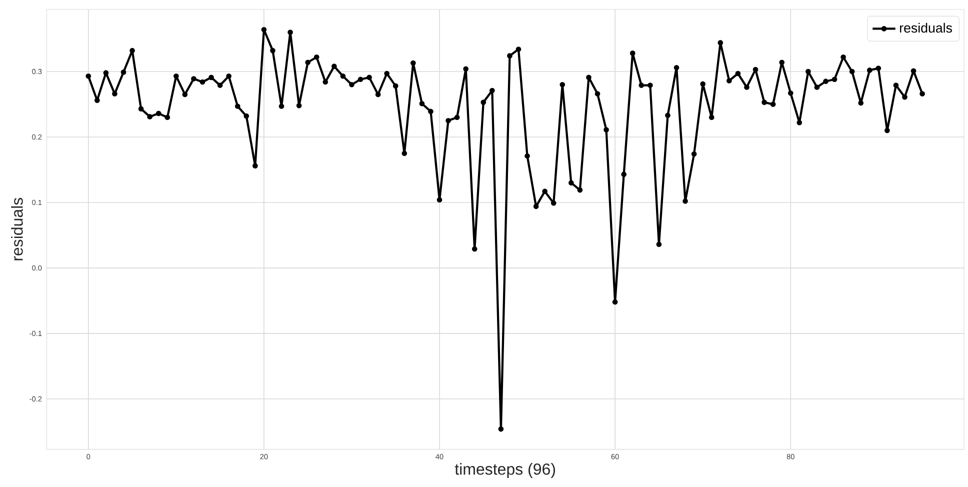 This screenshot has height=487, width=968. What do you see at coordinates (17, 229) in the screenshot?
I see `y-axis-title: residuals` at bounding box center [17, 229].